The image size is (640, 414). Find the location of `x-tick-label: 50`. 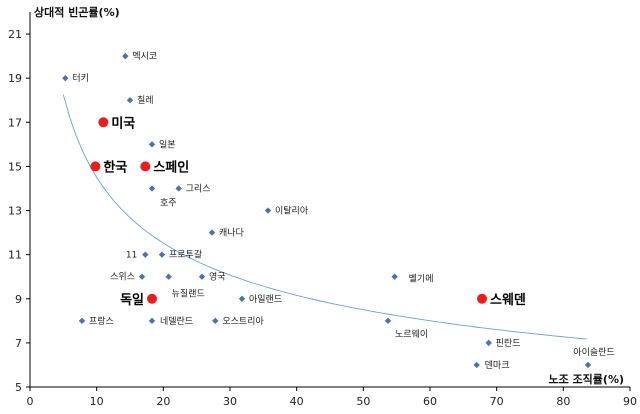

x-tick-label: 50 is located at coordinates (363, 401).